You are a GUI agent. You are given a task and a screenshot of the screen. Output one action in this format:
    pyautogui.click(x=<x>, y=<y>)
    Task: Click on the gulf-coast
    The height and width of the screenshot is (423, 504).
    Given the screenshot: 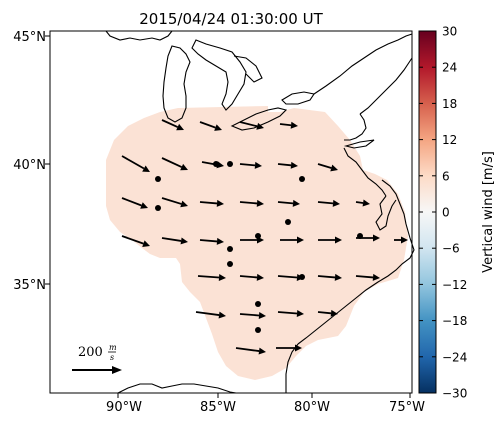 What is the action you would take?
    pyautogui.click(x=177, y=388)
    